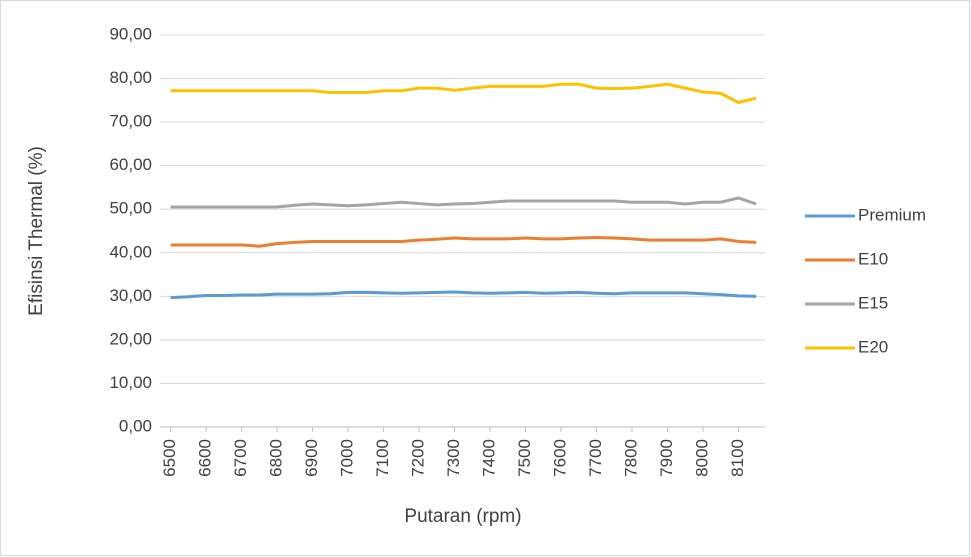 This screenshot has width=971, height=557. Describe the element at coordinates (630, 458) in the screenshot. I see `x-tick-label: 7800` at that location.